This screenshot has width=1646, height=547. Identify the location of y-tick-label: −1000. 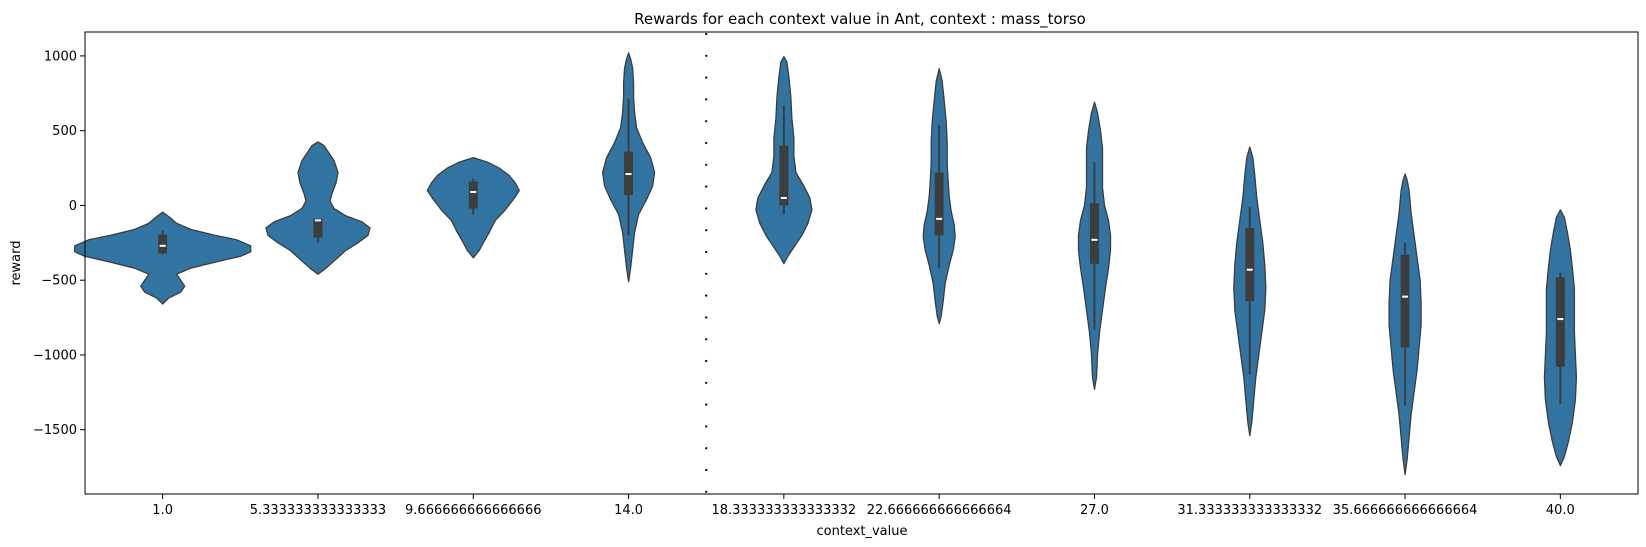
(55, 355).